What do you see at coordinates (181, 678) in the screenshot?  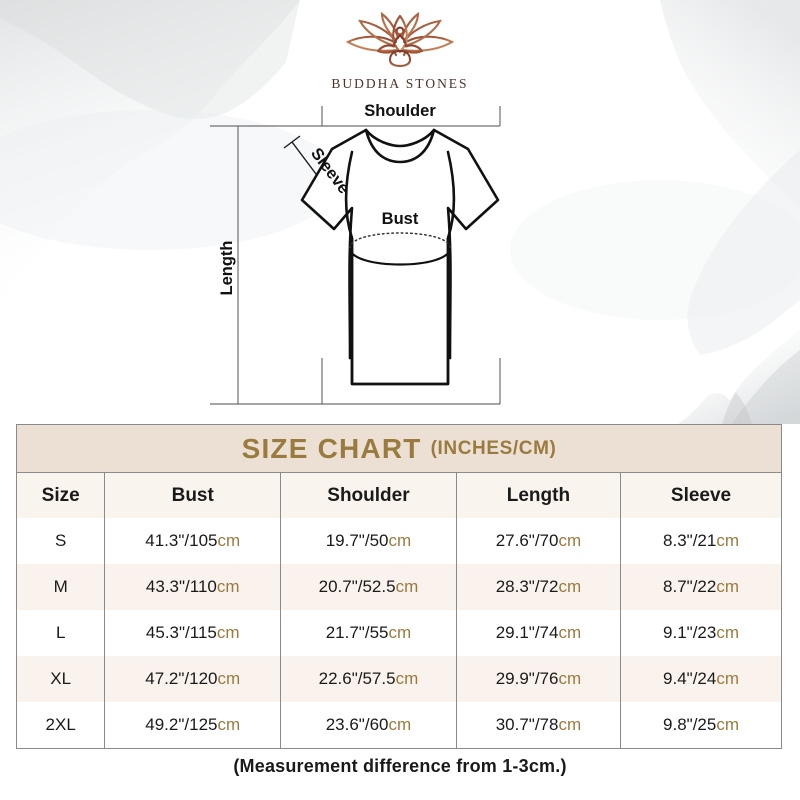 I see `value-inches: 47.2"/120` at bounding box center [181, 678].